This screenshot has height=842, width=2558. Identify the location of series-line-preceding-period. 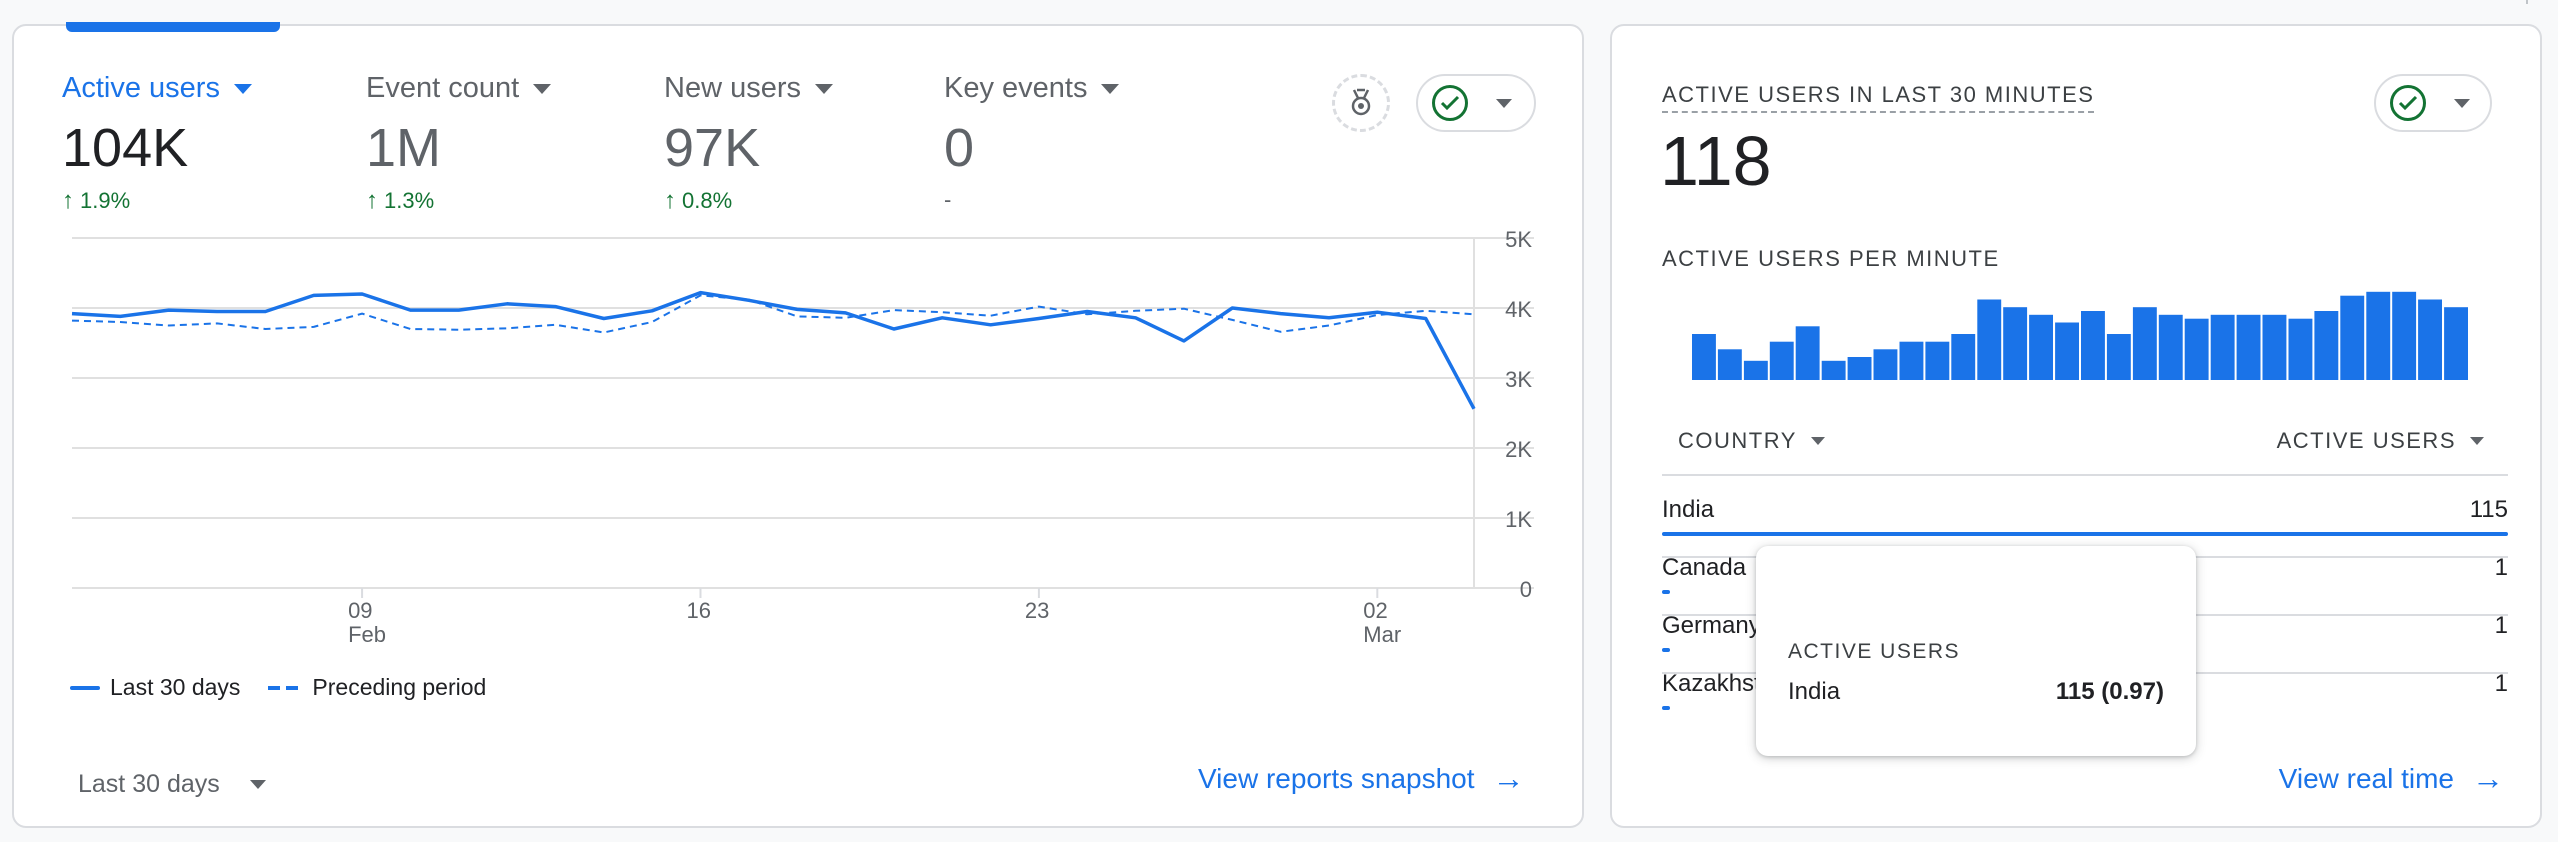
(773, 314).